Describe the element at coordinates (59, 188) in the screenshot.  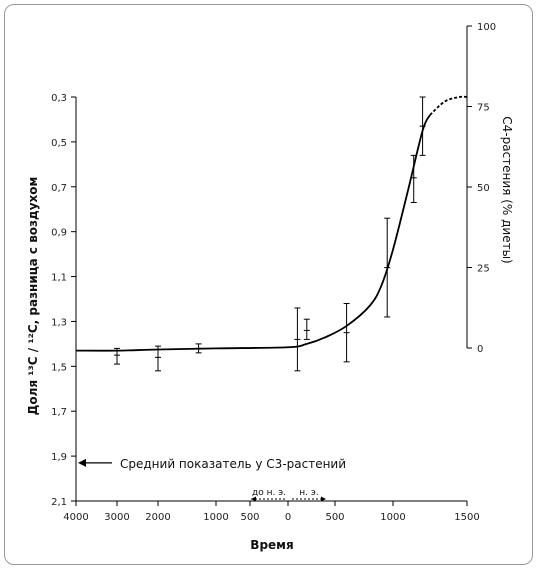
I see `y-tick-label: 0,7` at that location.